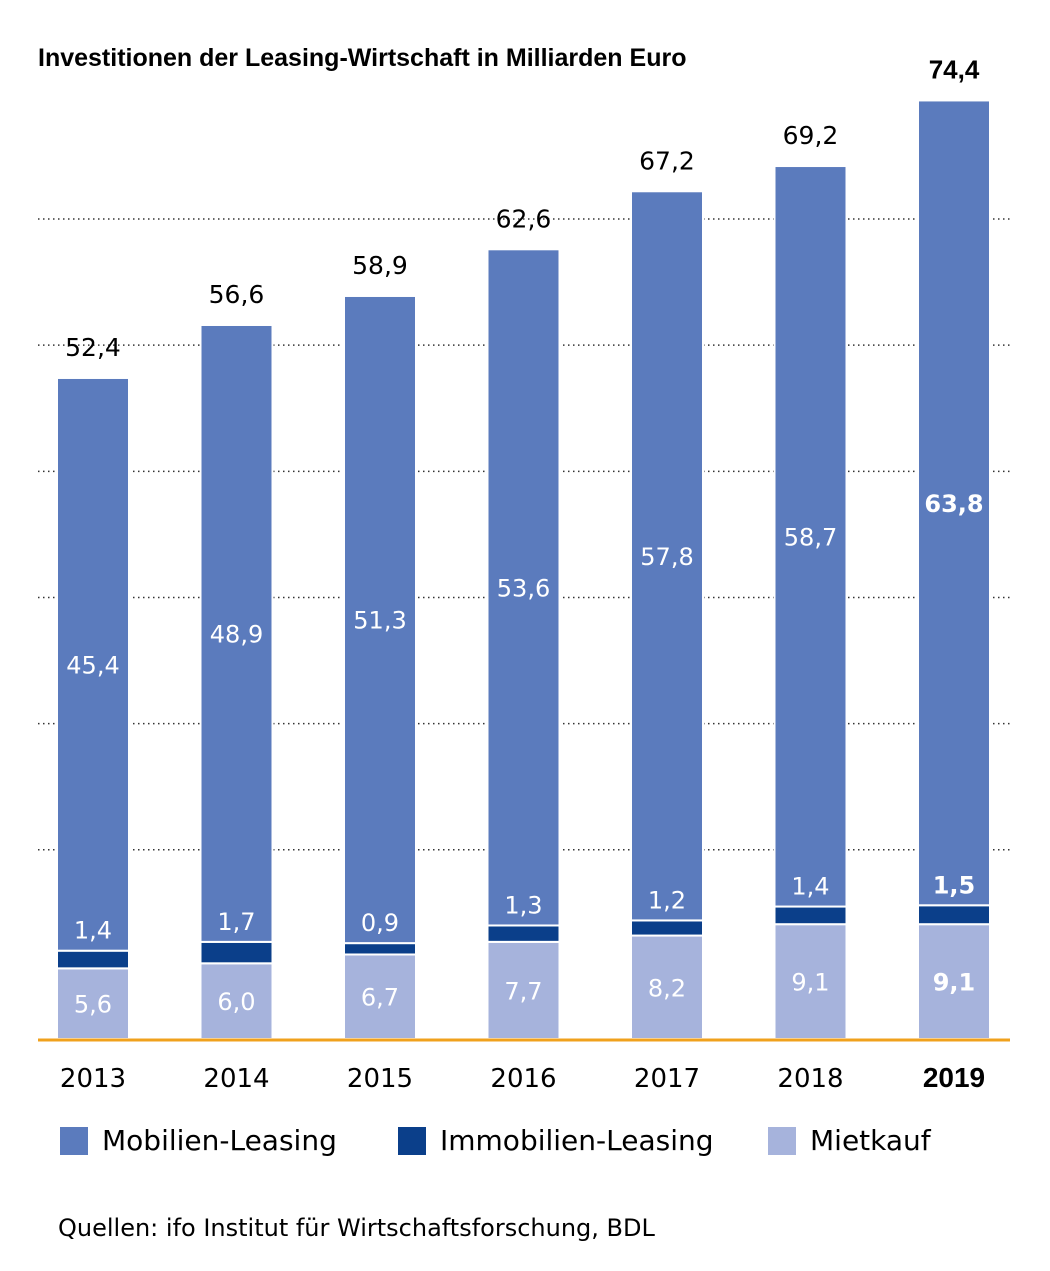 This screenshot has width=1050, height=1271. I want to click on data-label-mobilien-leasing: 57,8, so click(666, 557).